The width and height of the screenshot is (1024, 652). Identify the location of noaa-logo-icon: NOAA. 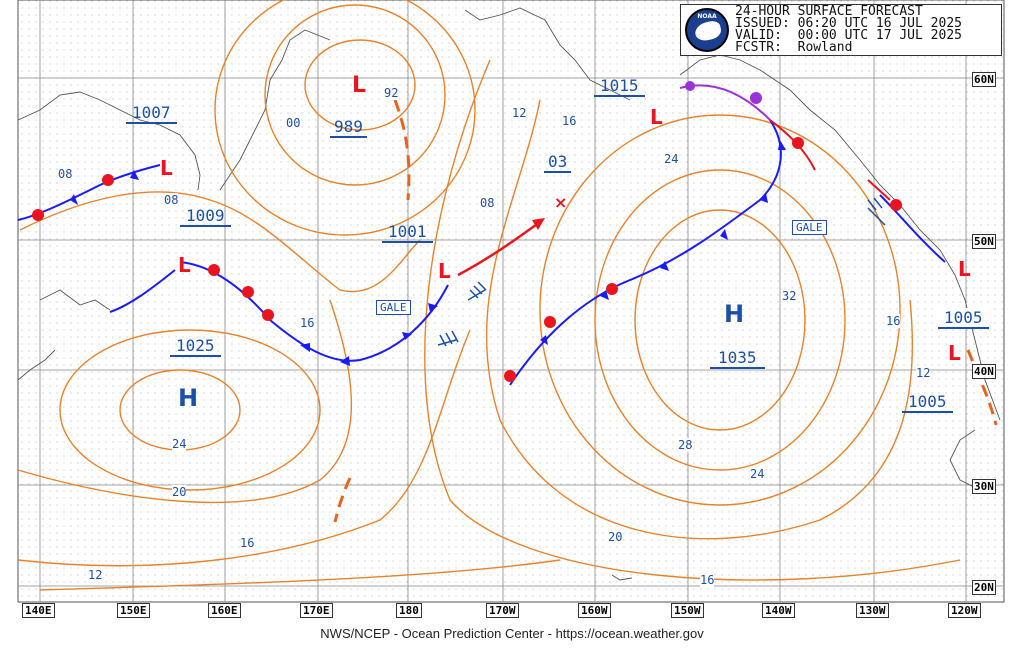
(707, 30).